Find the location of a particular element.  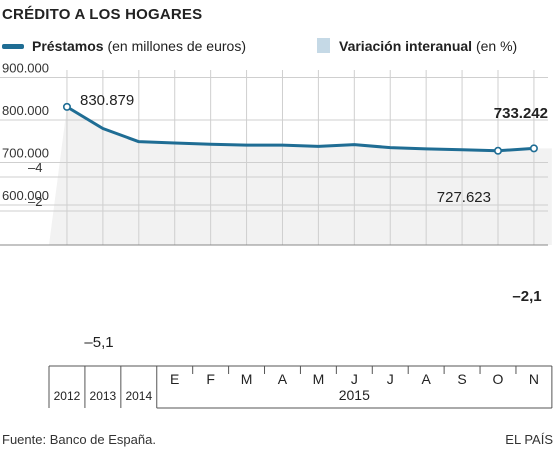

category-tick-label: 2012 is located at coordinates (67, 396).